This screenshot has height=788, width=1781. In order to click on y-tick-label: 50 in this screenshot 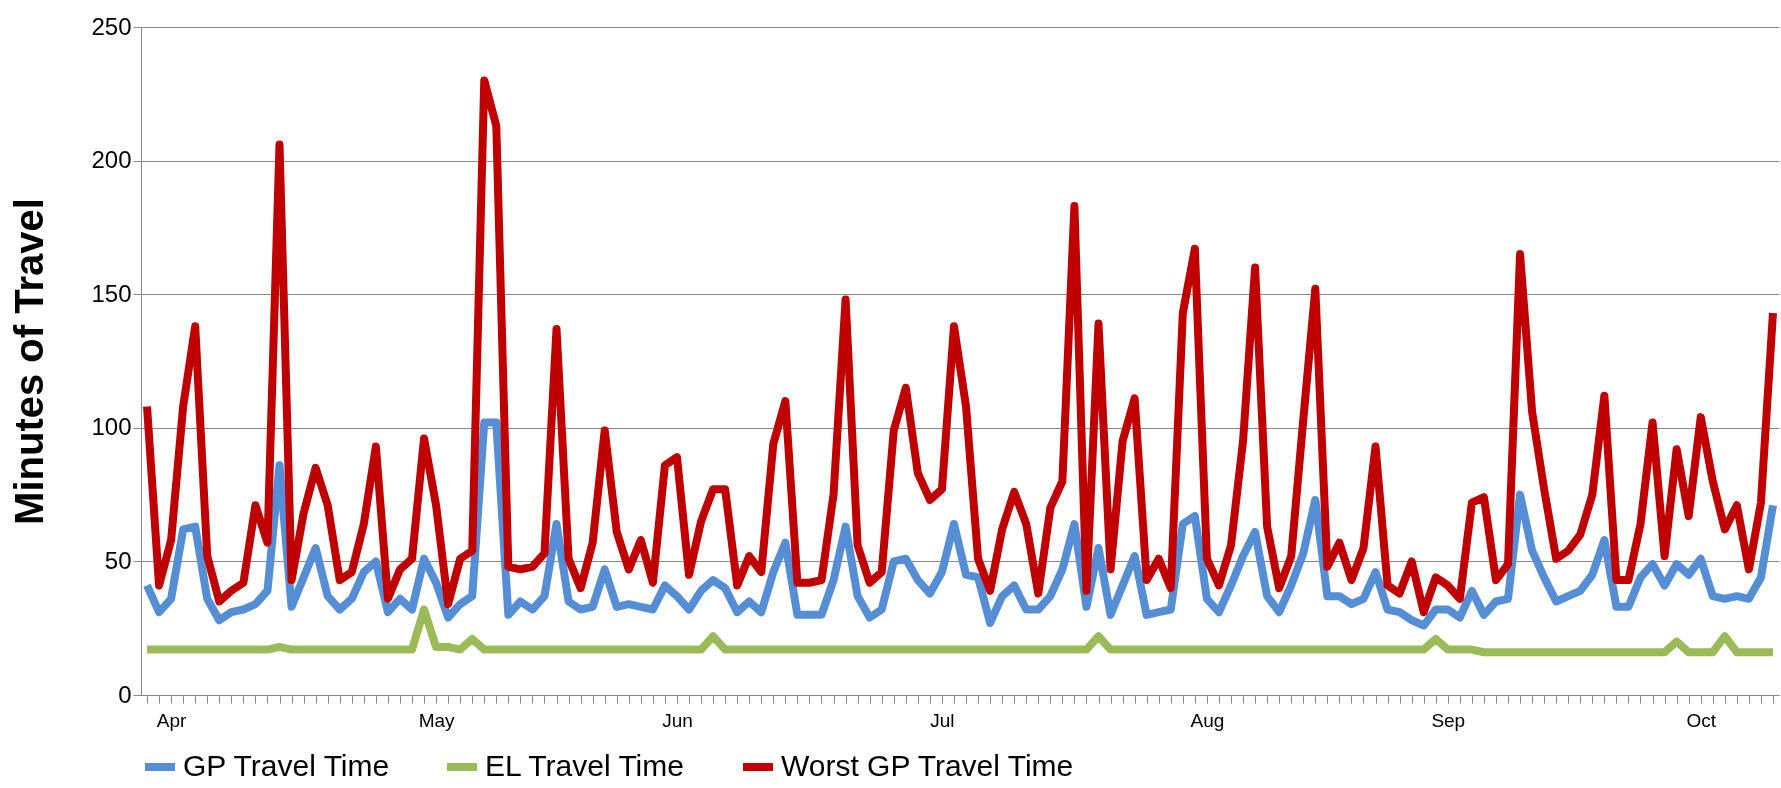, I will do `click(118, 560)`.